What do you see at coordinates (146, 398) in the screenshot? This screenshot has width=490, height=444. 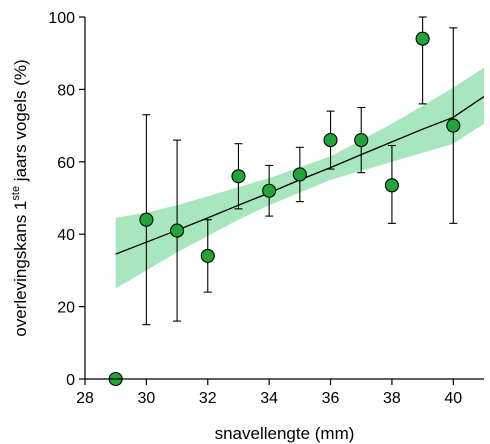 I see `x-tick-label: 30` at bounding box center [146, 398].